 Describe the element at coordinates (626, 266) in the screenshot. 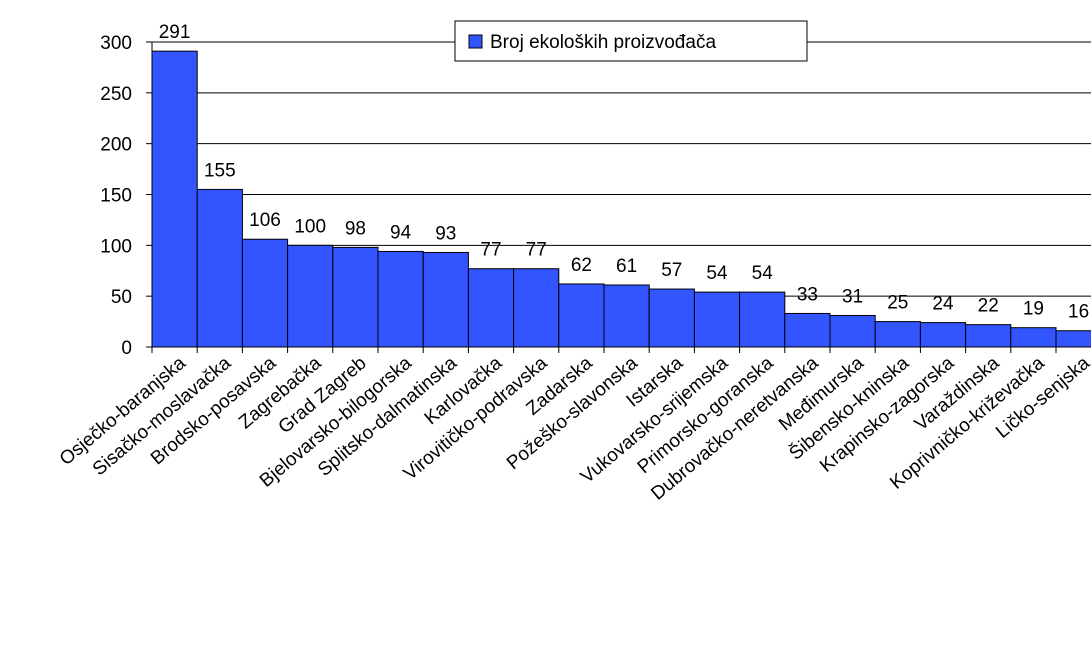

I see `data-label: 61` at that location.